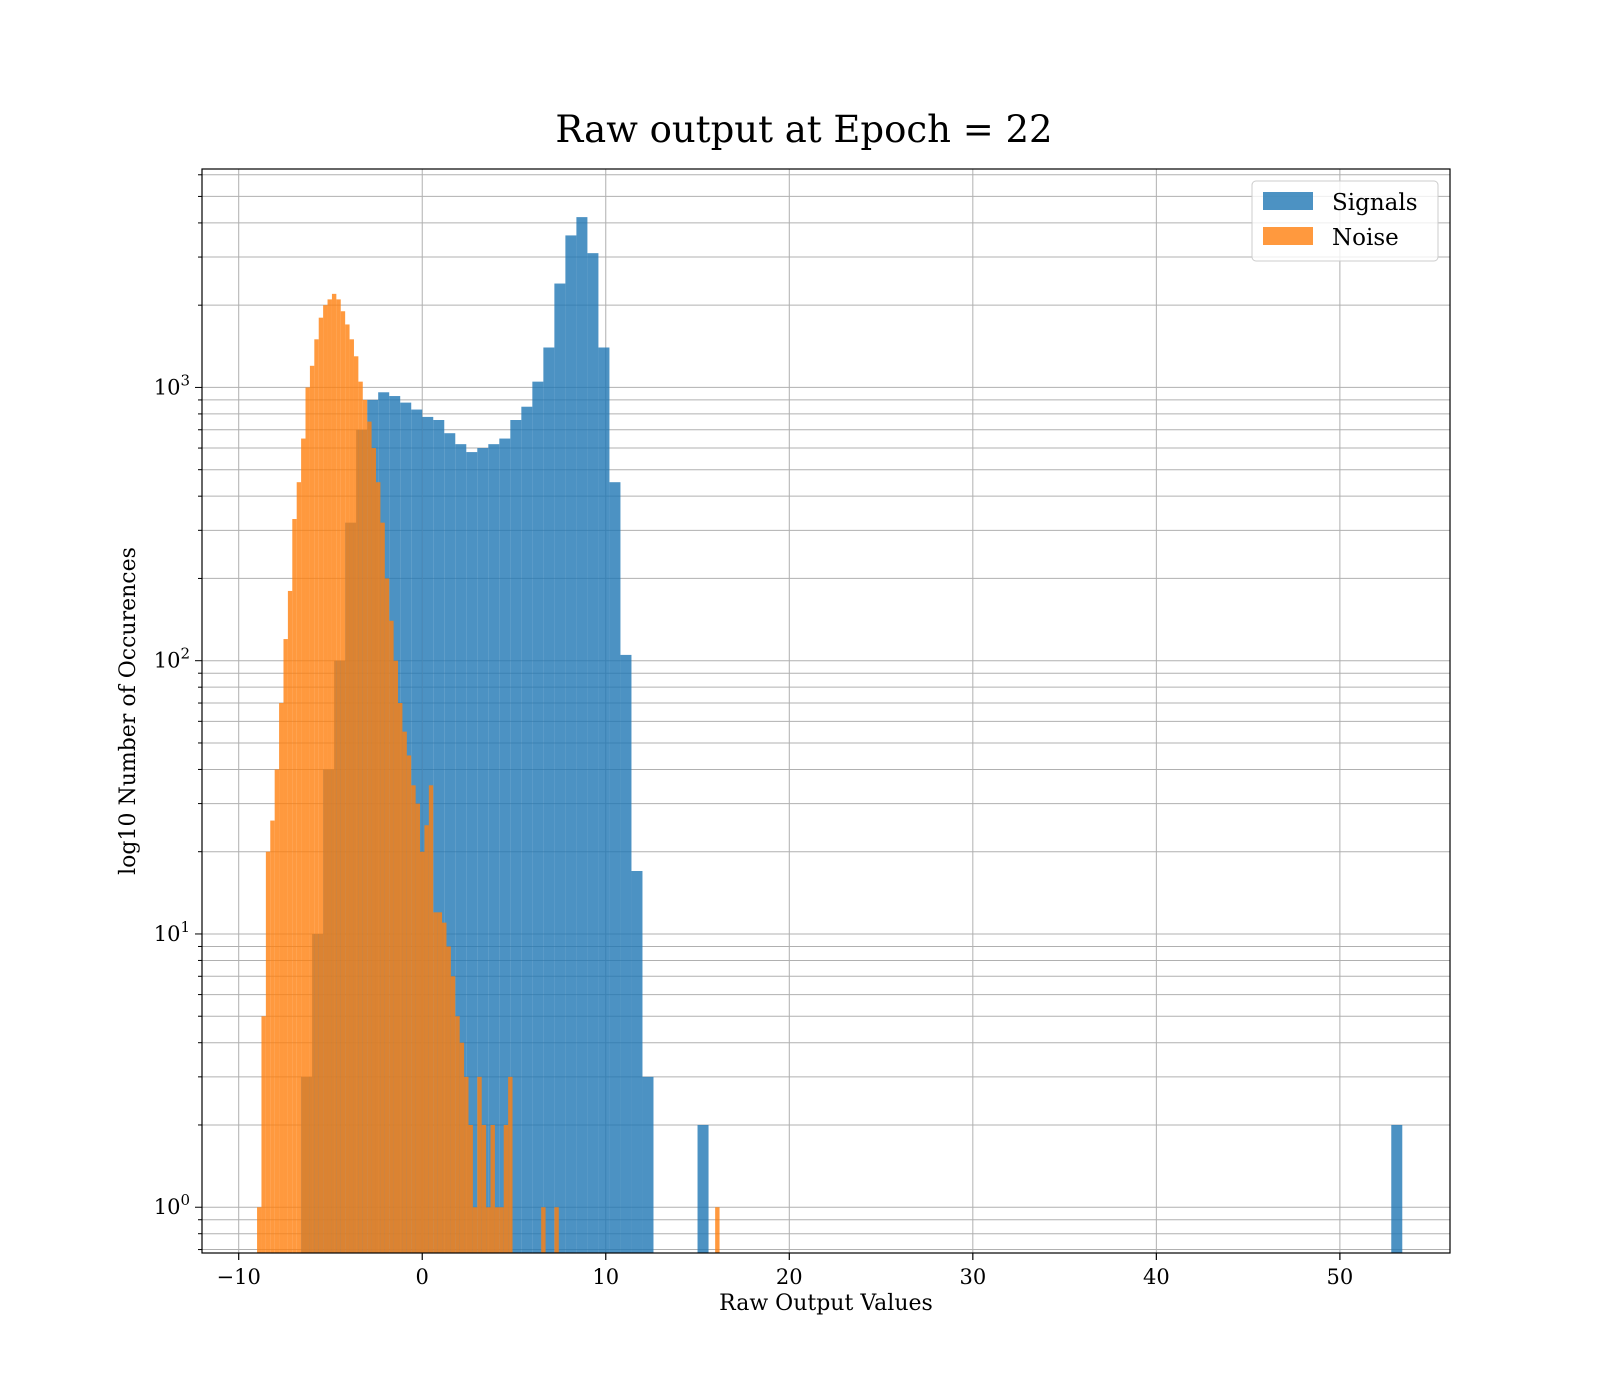 This screenshot has width=1600, height=1400. Describe the element at coordinates (803, 129) in the screenshot. I see `chart-title: Raw output at Epoch = 22` at that location.